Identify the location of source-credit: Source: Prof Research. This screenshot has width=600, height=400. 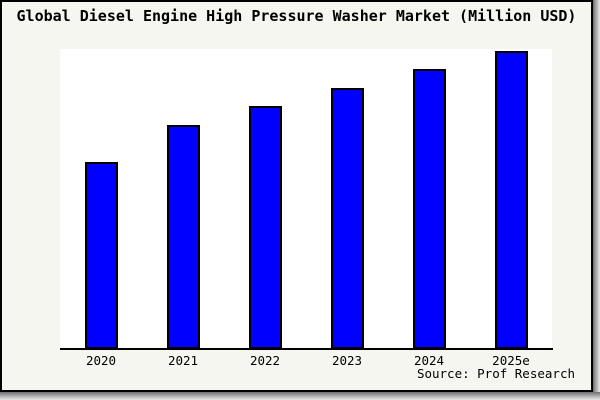
(495, 373).